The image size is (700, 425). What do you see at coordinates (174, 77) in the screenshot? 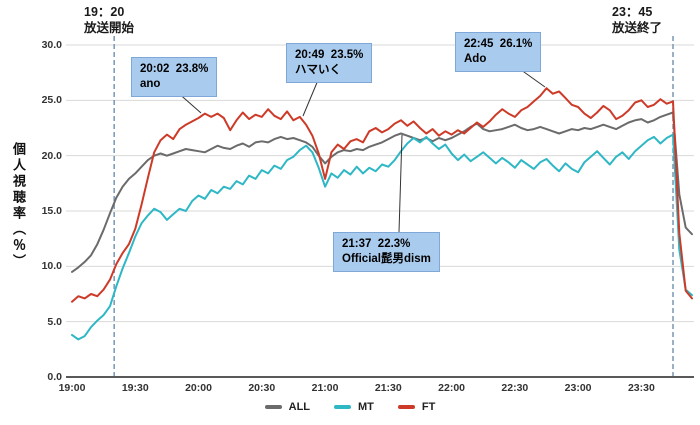
I see `annotation-ano: 20:02 23.8% ano` at bounding box center [174, 77].